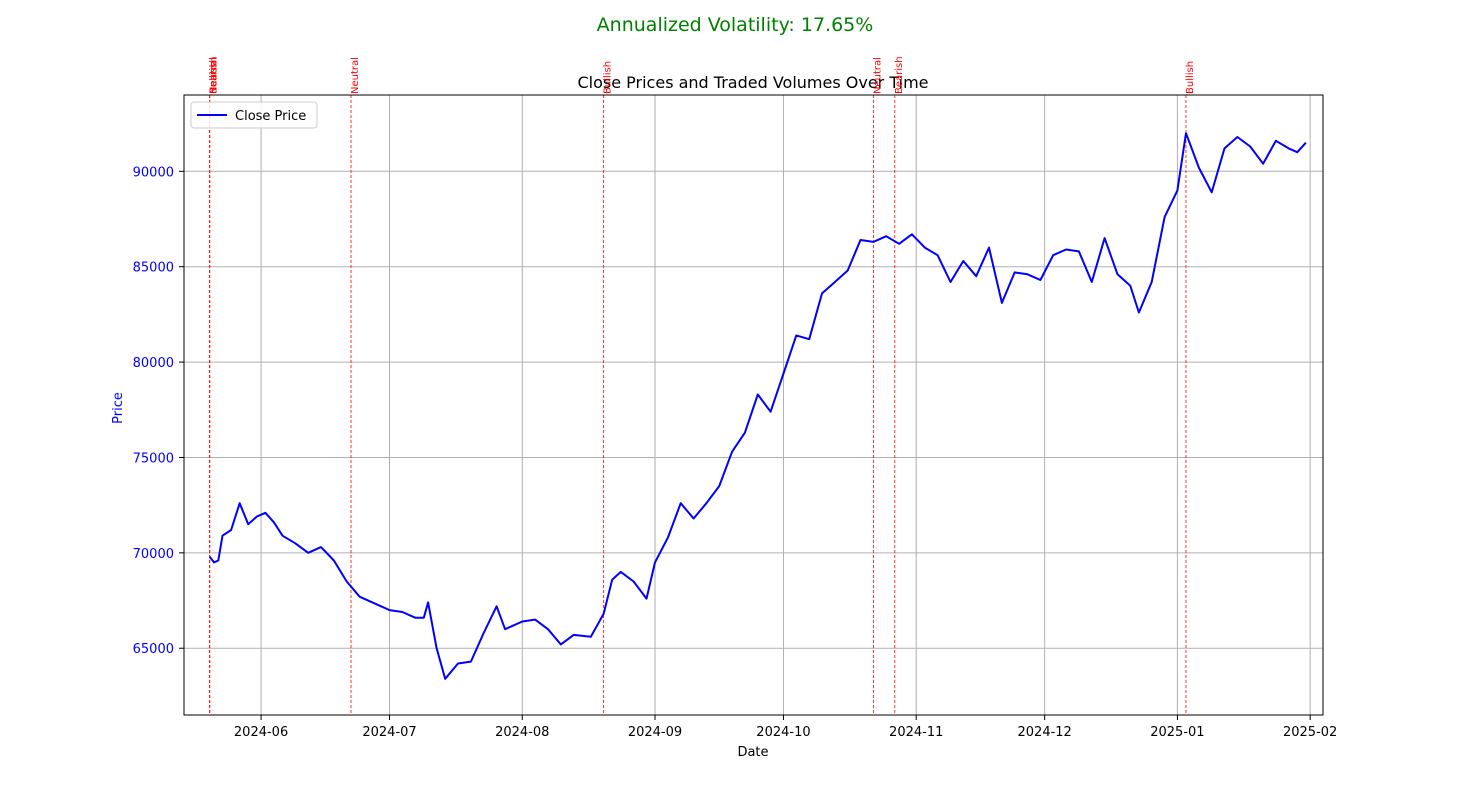 This screenshot has height=807, width=1470. Describe the element at coordinates (153, 268) in the screenshot. I see `y-tick-label: 85000` at that location.